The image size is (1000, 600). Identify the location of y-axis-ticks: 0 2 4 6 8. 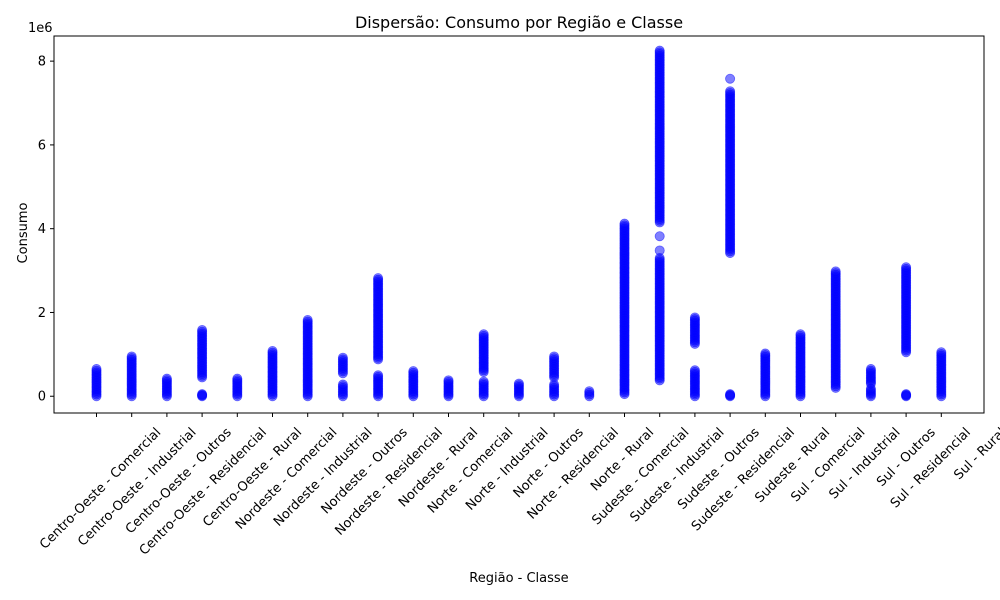
(46, 230).